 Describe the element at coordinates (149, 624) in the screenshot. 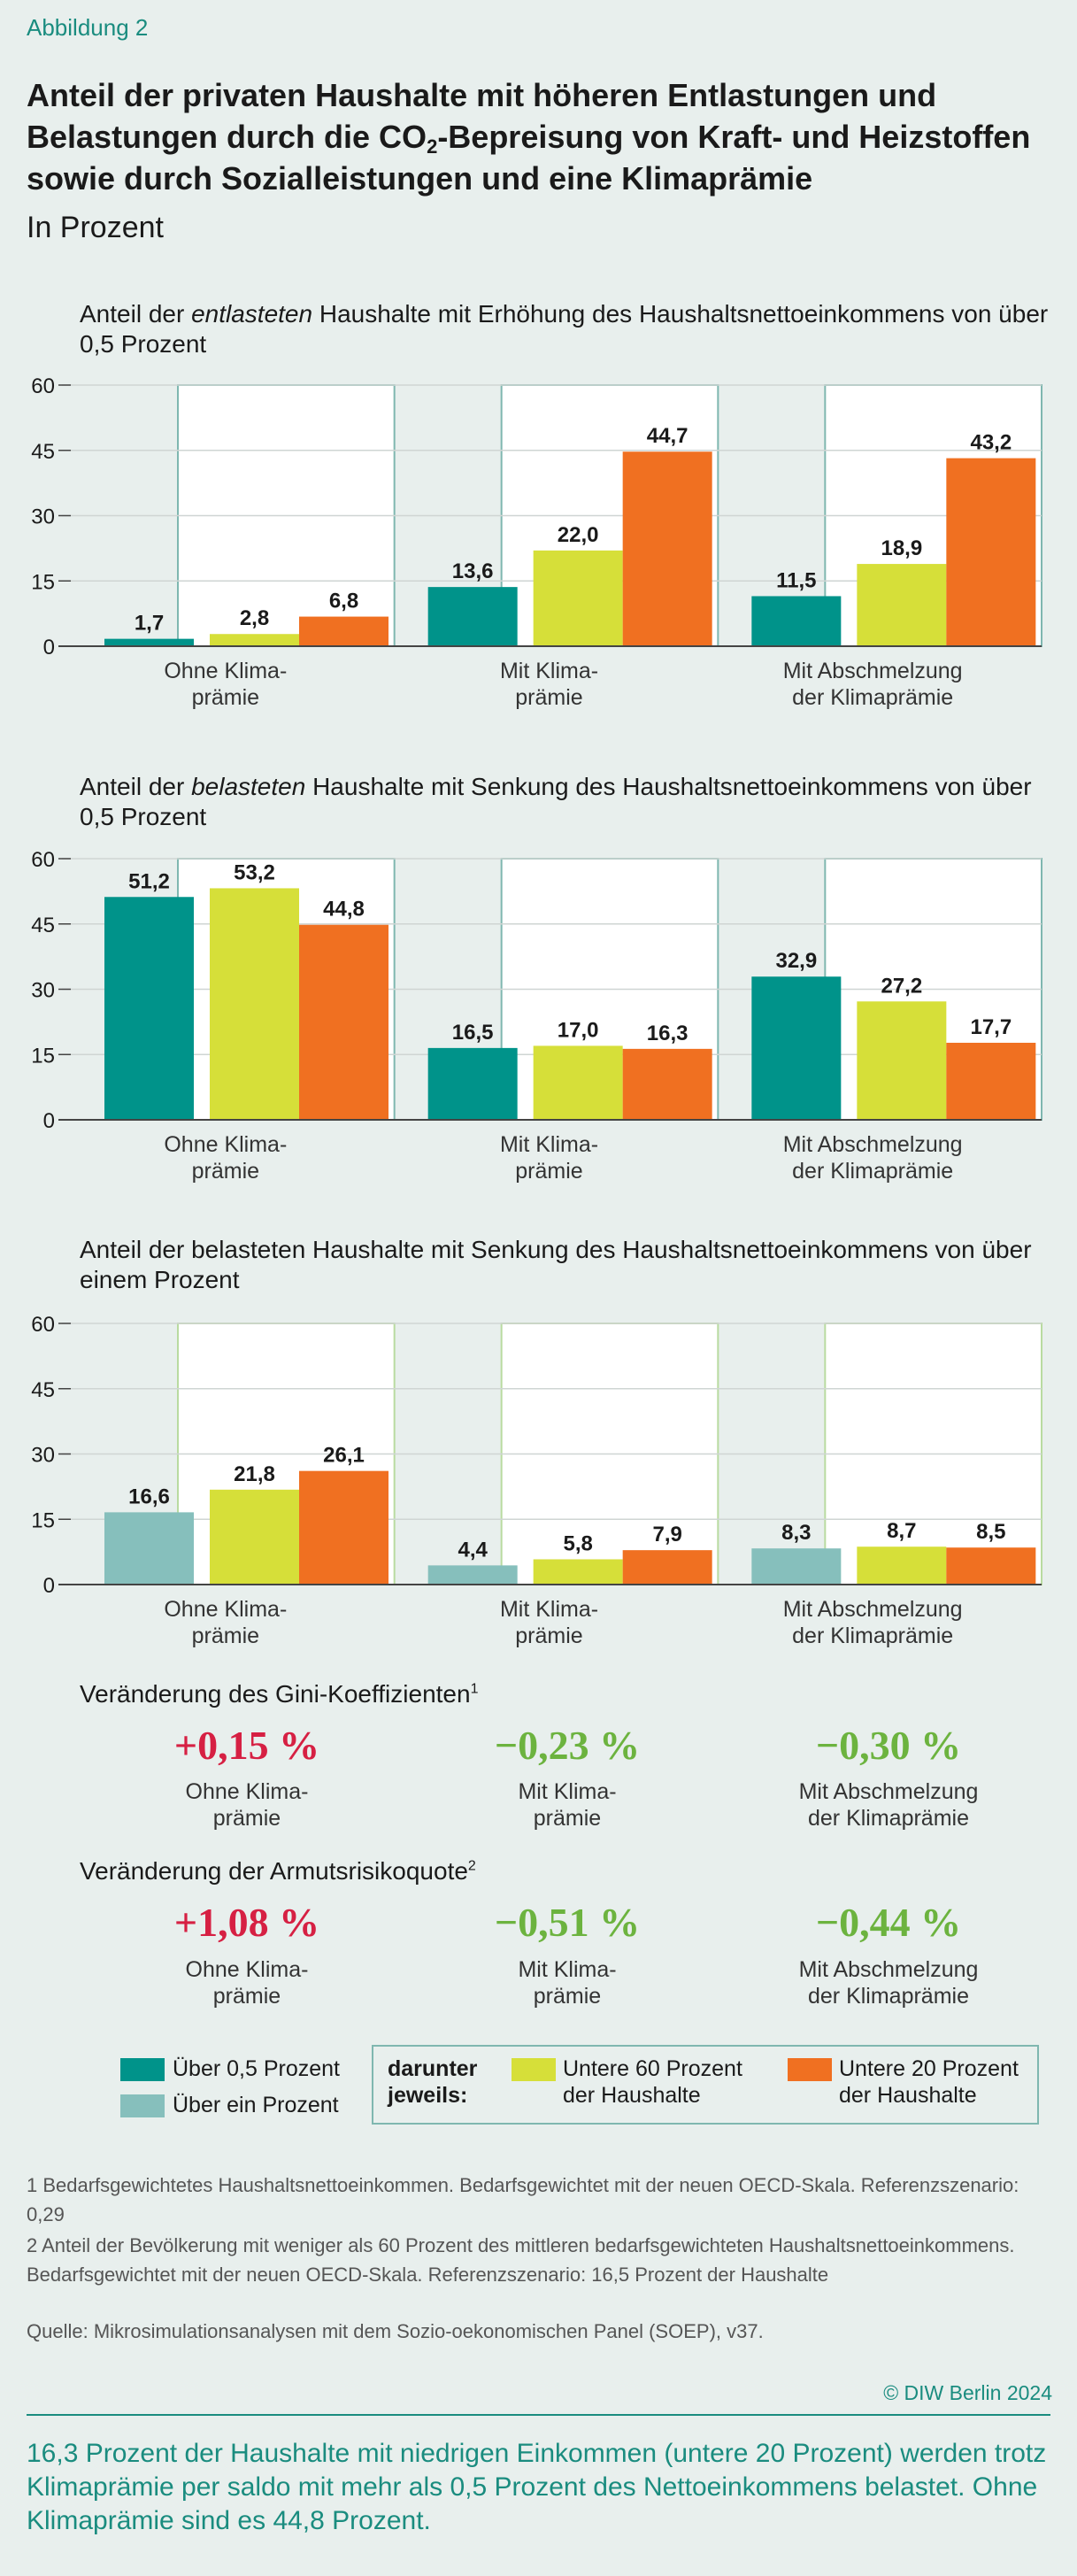

I see `bar-value-label: 1,7` at that location.